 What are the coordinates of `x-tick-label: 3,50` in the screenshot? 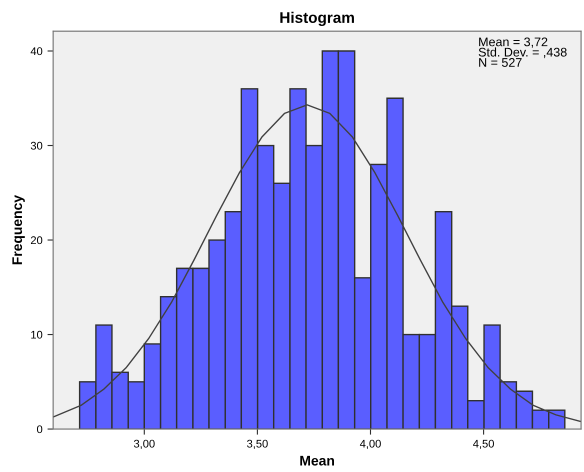 It's located at (257, 444).